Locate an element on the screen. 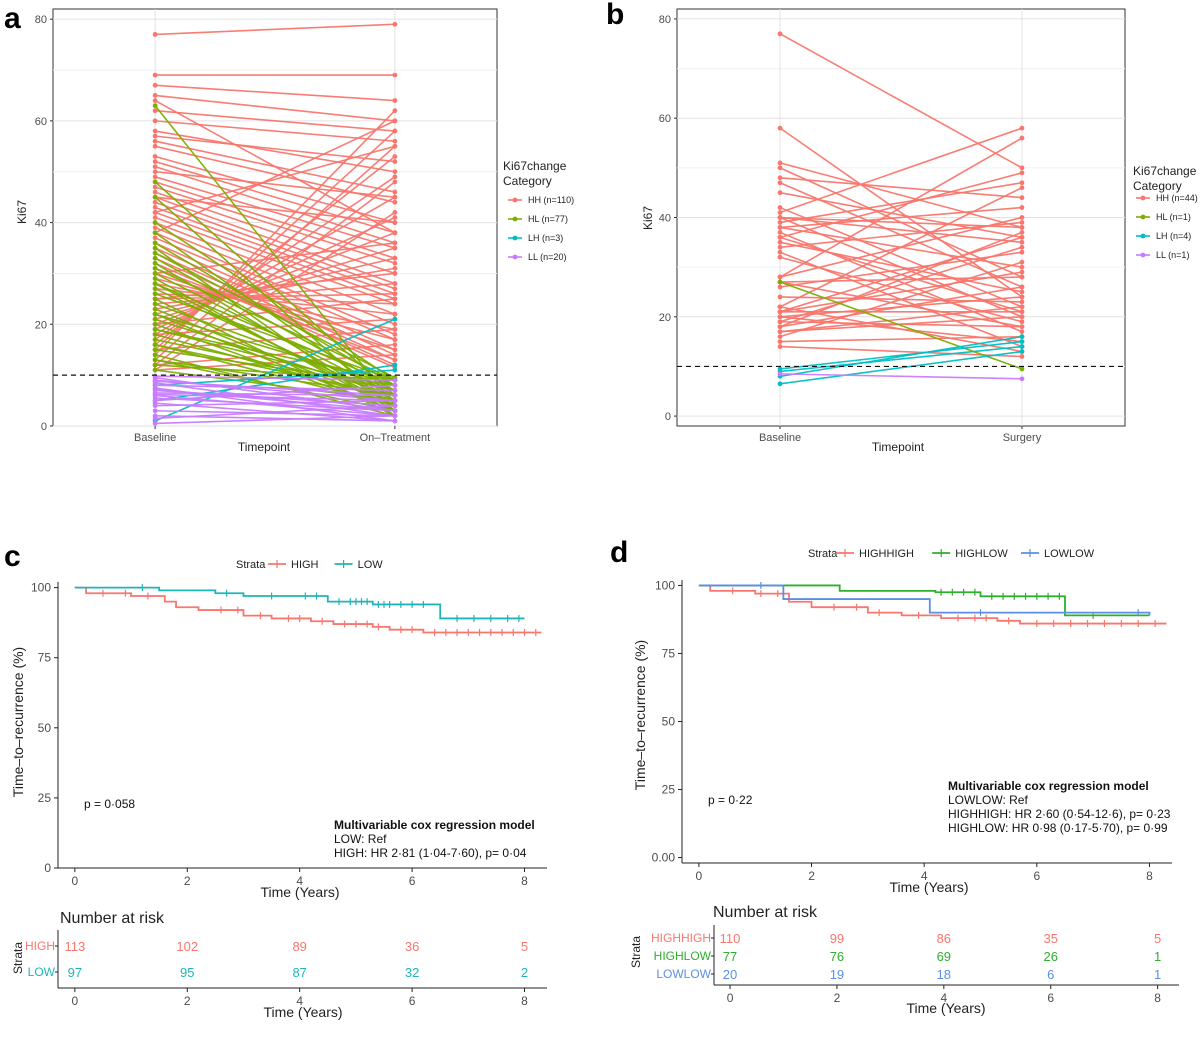 This screenshot has height=1044, width=1200. risk-x-tick-label: 8 is located at coordinates (524, 1001).